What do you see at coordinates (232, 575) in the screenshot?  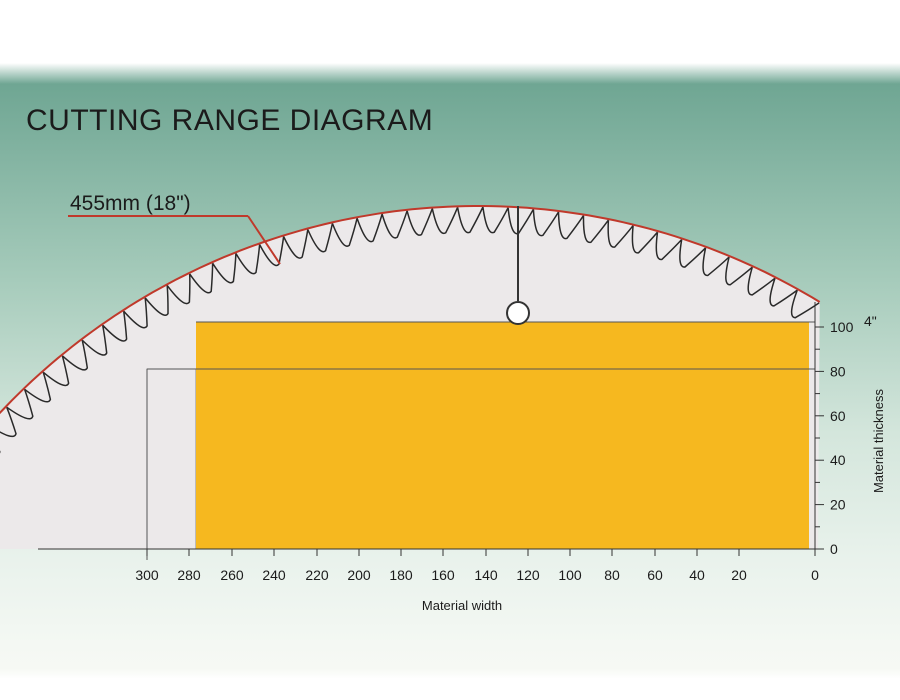 I see `x-tick-label: 260` at bounding box center [232, 575].